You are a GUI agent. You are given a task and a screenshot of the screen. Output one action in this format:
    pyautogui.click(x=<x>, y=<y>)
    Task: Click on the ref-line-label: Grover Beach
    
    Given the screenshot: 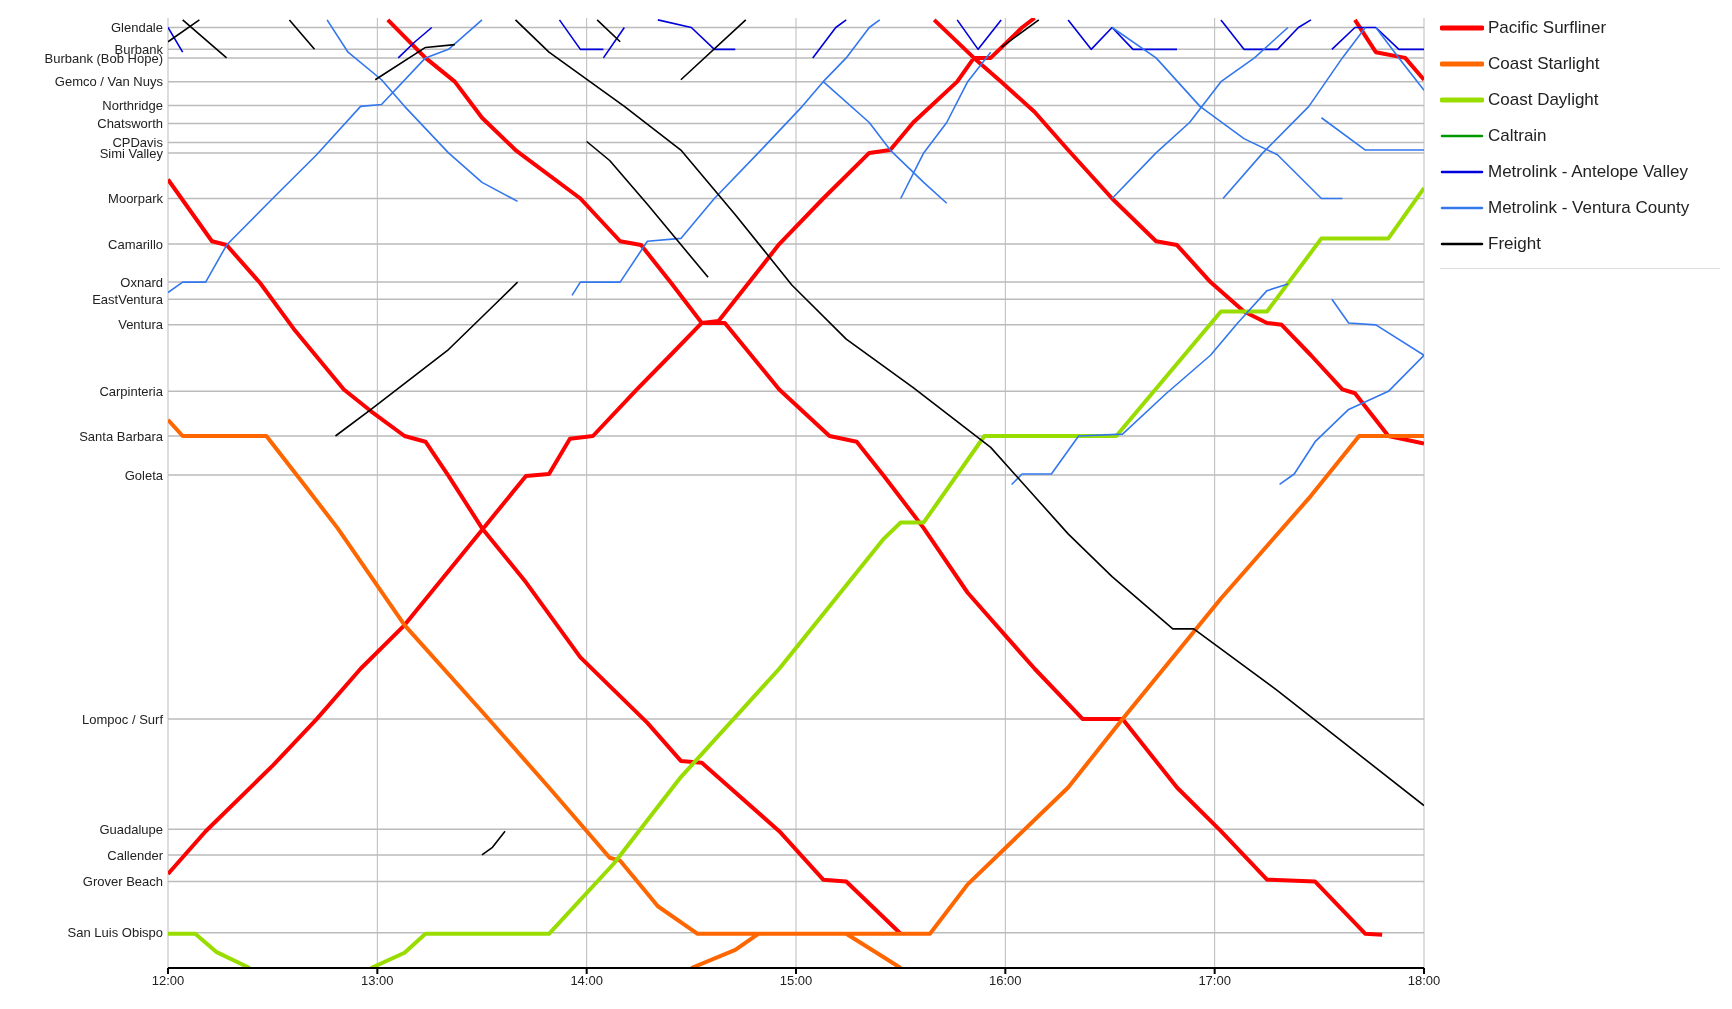 What is the action you would take?
    pyautogui.click(x=122, y=882)
    